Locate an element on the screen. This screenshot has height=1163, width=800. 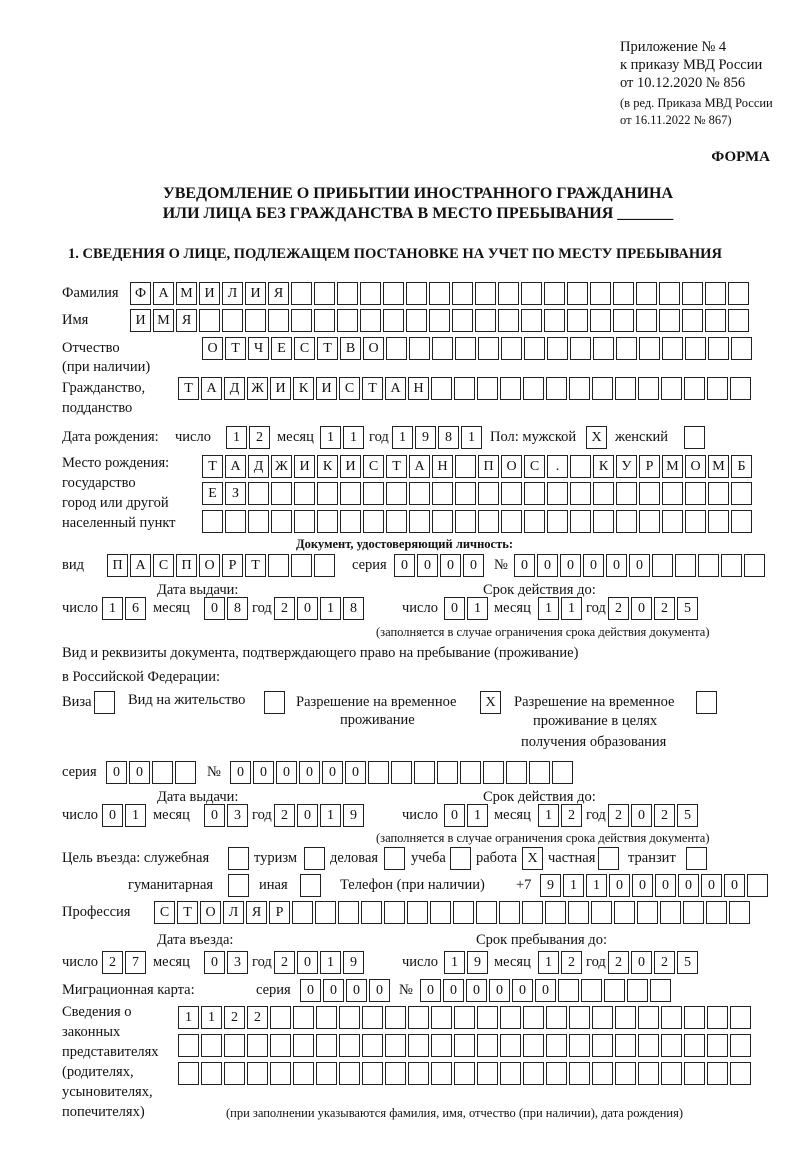
purpose-other-checkbox is located at coordinates (311, 885).